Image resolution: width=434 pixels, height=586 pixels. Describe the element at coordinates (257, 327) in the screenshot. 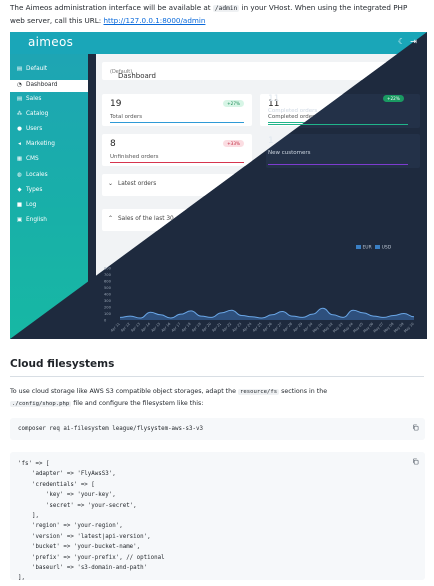

I see `x-tick-label: Apr 25` at that location.